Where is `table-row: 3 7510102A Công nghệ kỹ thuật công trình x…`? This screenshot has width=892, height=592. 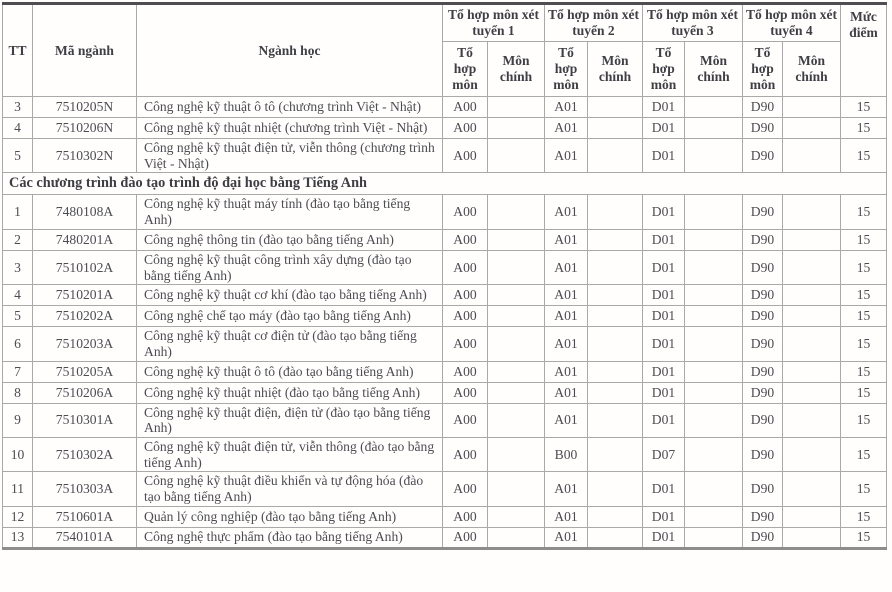
table-row: 3 7510102A Công nghệ kỹ thuật công trình x… is located at coordinates (444, 267).